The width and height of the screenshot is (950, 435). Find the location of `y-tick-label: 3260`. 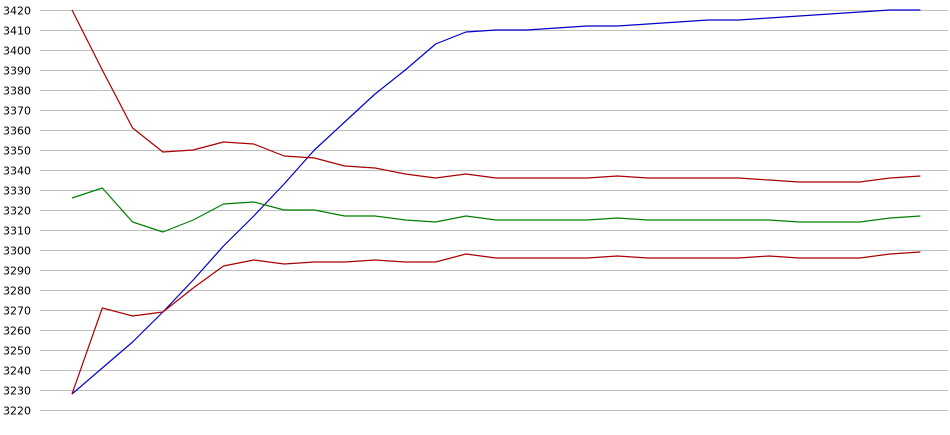

y-tick-label: 3260 is located at coordinates (17, 331).